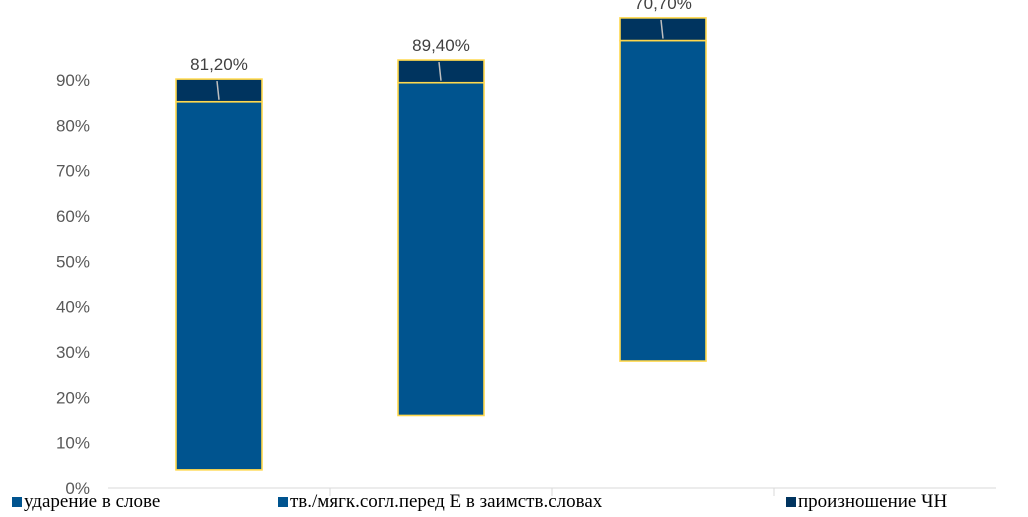 The height and width of the screenshot is (517, 1028). What do you see at coordinates (441, 45) in the screenshot?
I see `data-label: 89,40%` at bounding box center [441, 45].